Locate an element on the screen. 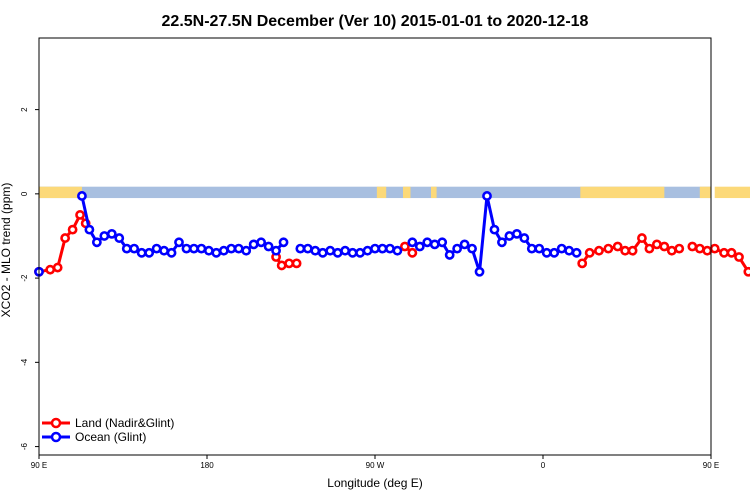  ocean-strip is located at coordinates (375, 192).